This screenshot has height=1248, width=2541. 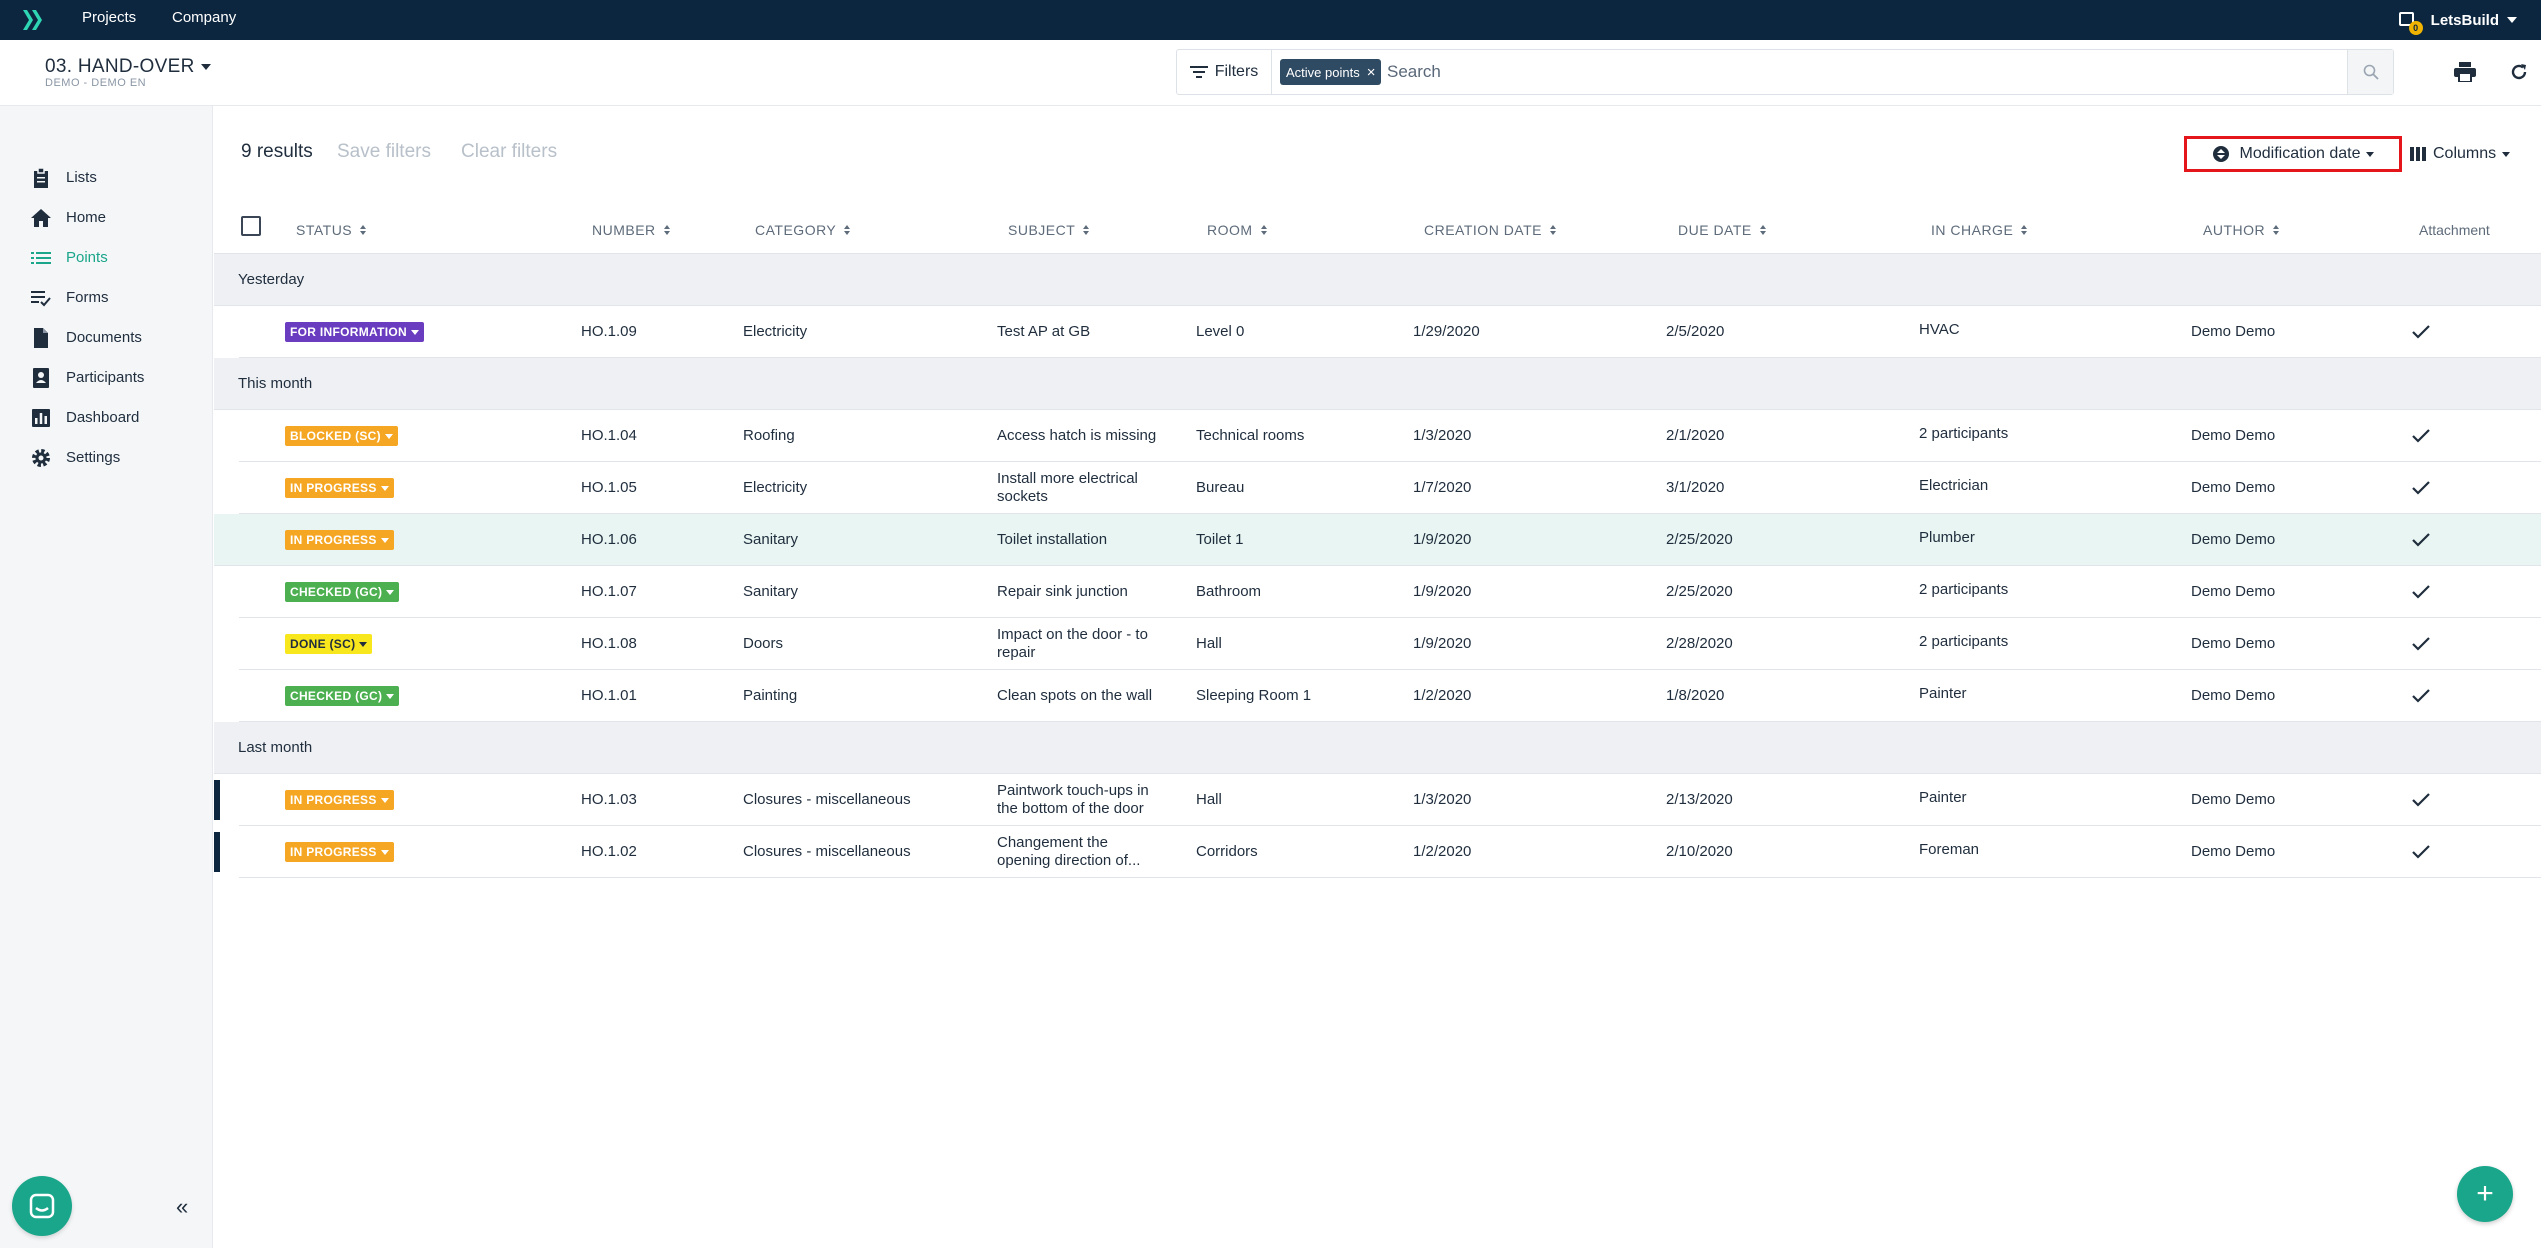 What do you see at coordinates (106, 297) in the screenshot?
I see `sidebar-item-forms: Forms` at bounding box center [106, 297].